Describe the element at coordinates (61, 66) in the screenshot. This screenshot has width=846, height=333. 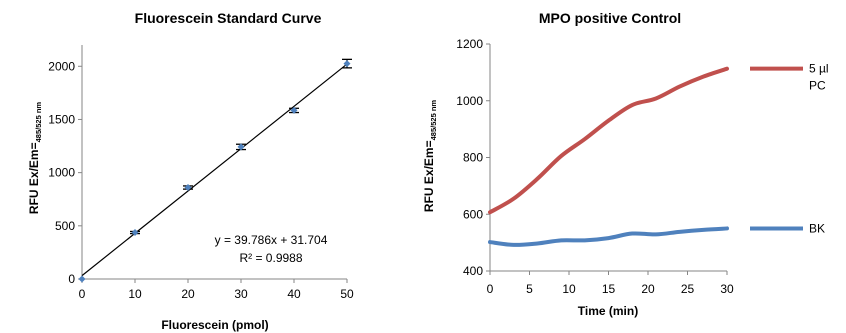
I see `chart1-y-tick-label: 2000` at that location.